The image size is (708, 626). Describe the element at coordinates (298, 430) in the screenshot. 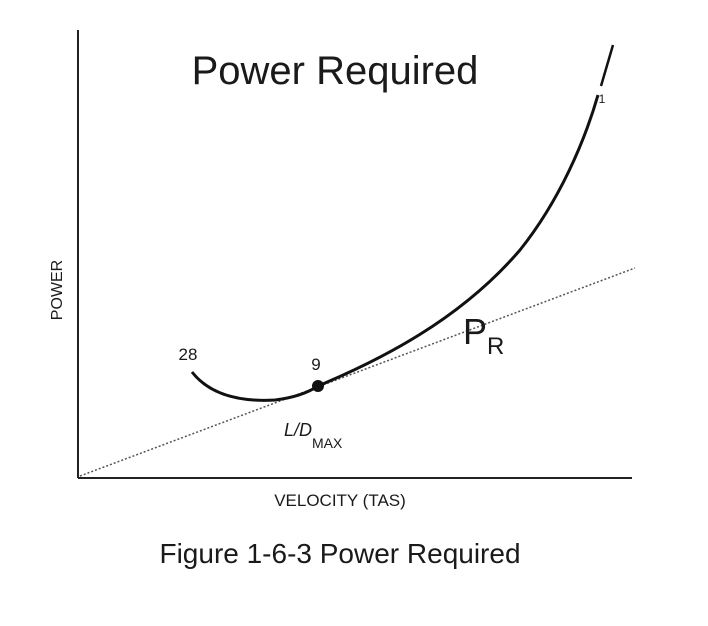

I see `tangent-label-main: L/D` at that location.